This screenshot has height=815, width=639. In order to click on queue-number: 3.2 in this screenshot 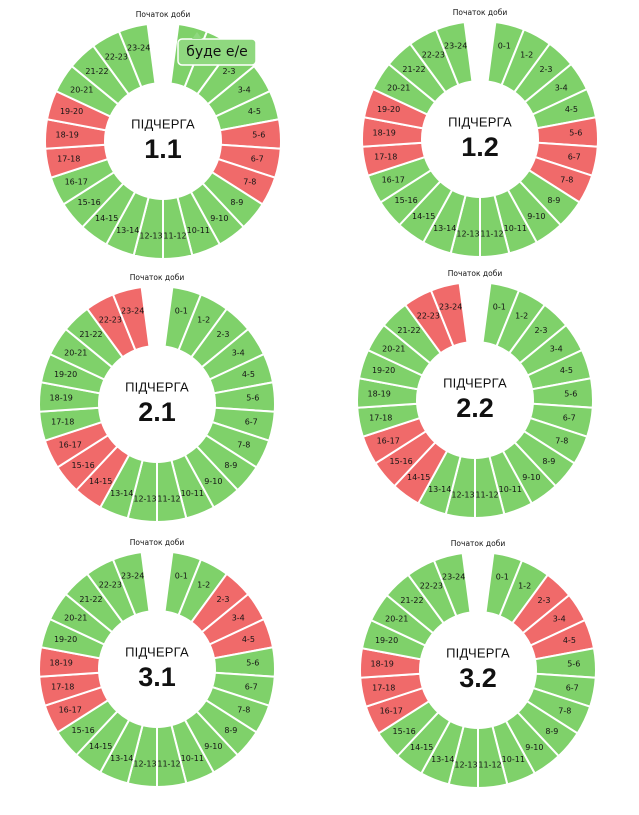, I will do `click(478, 678)`.